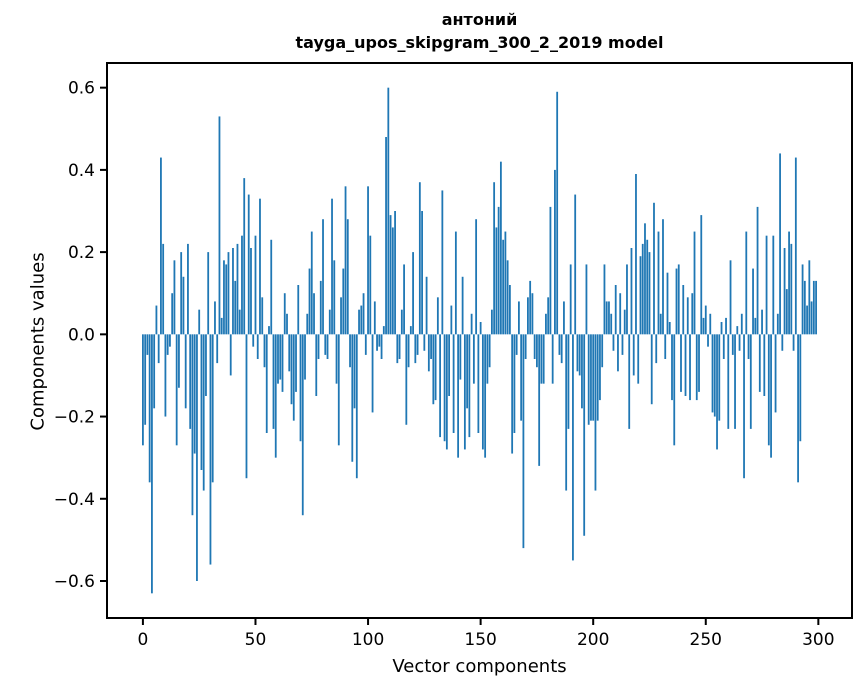 Image resolution: width=867 pixels, height=696 pixels. Describe the element at coordinates (81, 171) in the screenshot. I see `y-tick-label: 0.4` at that location.